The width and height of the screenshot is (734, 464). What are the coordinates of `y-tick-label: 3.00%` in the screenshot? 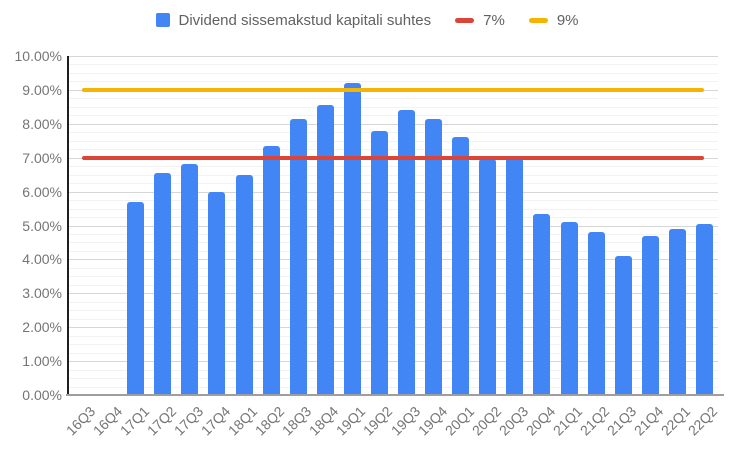 It's located at (42, 293).